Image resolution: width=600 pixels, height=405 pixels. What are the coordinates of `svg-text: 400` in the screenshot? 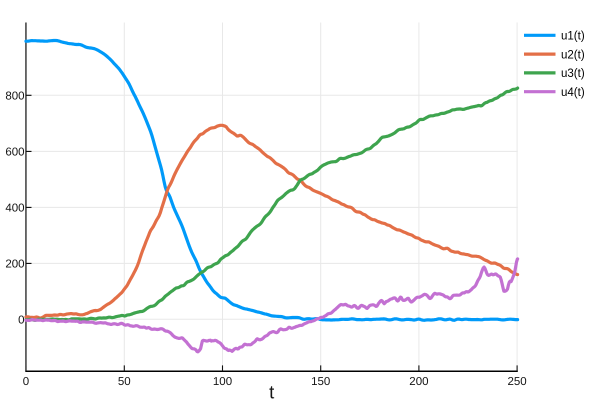 It's located at (14, 208).